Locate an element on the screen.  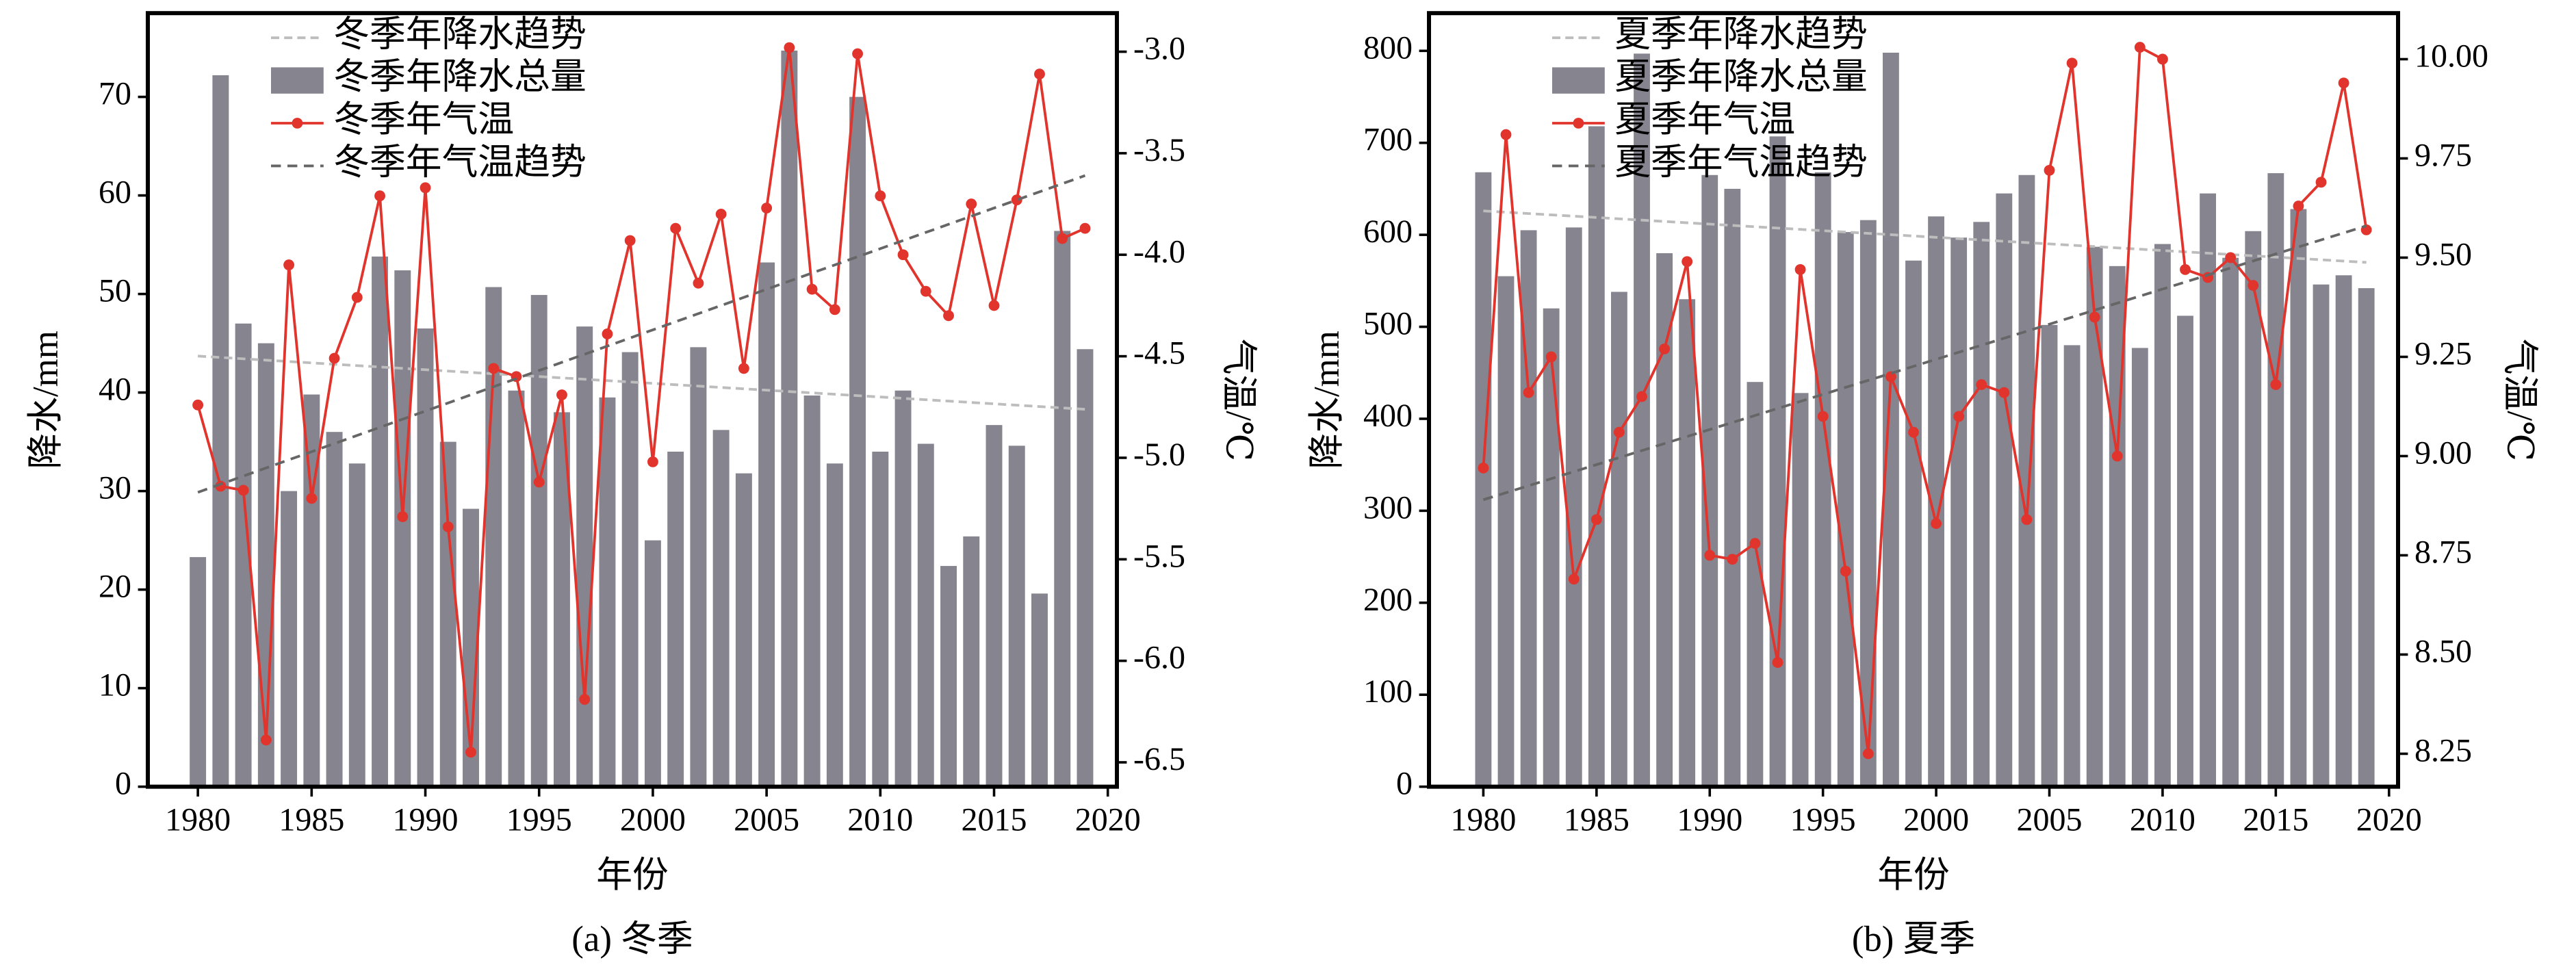
y2-tick-label: 9.75 is located at coordinates (2443, 155).